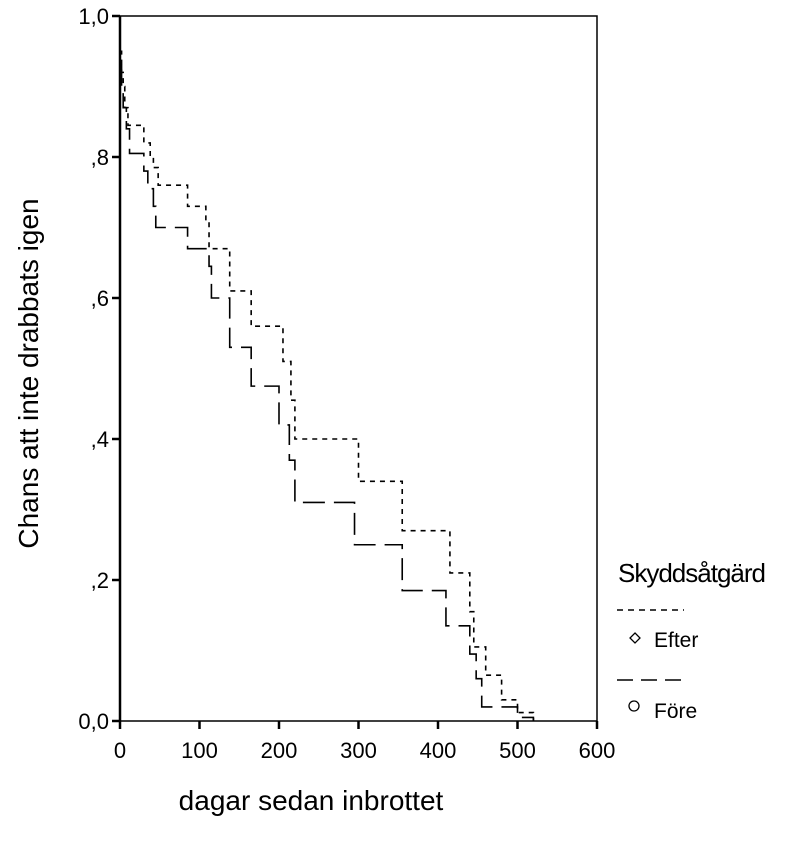  What do you see at coordinates (100, 580) in the screenshot?
I see `y-tick-label: ,2` at bounding box center [100, 580].